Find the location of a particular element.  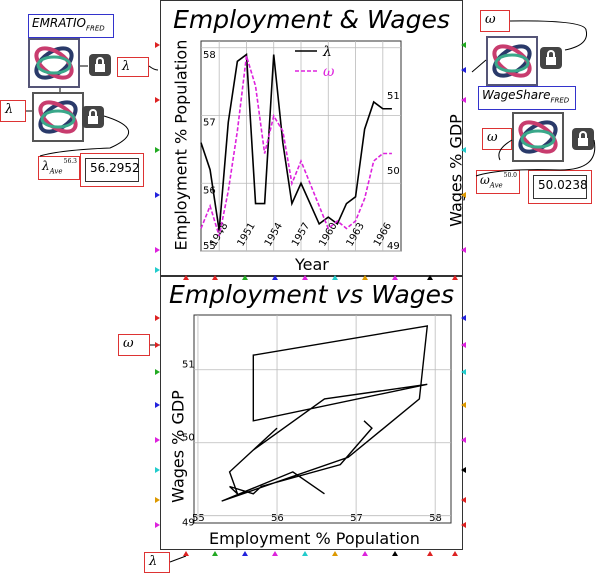

omega-top-variable: ω is located at coordinates (495, 21).